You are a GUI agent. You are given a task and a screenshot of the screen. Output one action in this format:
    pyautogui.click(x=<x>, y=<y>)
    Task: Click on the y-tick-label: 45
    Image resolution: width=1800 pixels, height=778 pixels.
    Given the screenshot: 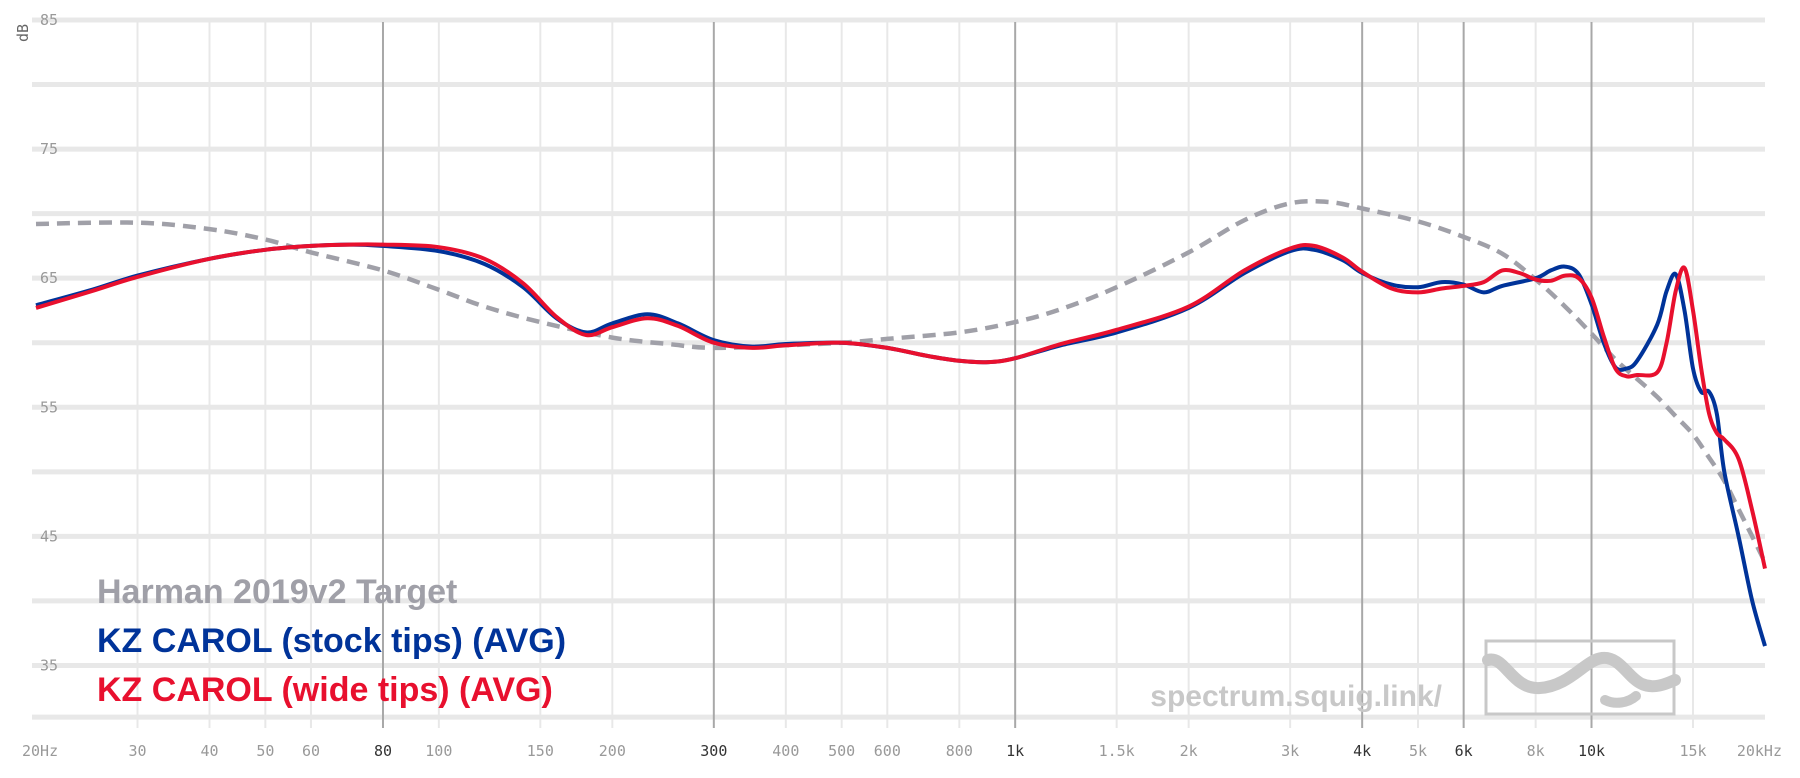 What is the action you would take?
    pyautogui.click(x=49, y=536)
    